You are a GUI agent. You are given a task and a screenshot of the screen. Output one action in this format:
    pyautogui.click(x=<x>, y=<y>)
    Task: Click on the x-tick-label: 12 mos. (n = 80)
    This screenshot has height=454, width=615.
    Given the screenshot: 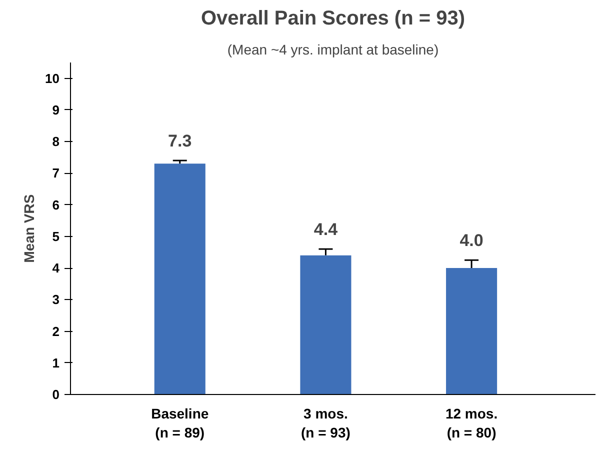 What is the action you would take?
    pyautogui.click(x=471, y=423)
    